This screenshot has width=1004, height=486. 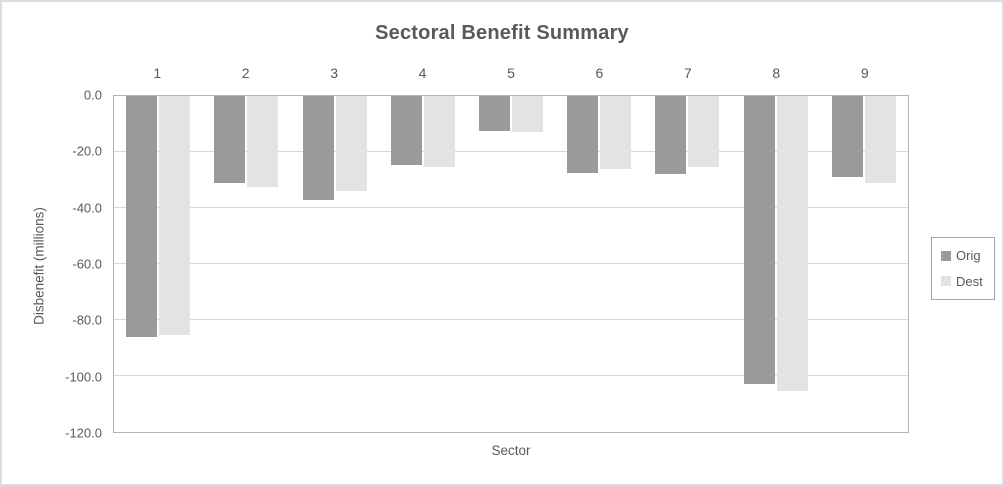 What do you see at coordinates (157, 73) in the screenshot?
I see `category-label-1: 1` at bounding box center [157, 73].